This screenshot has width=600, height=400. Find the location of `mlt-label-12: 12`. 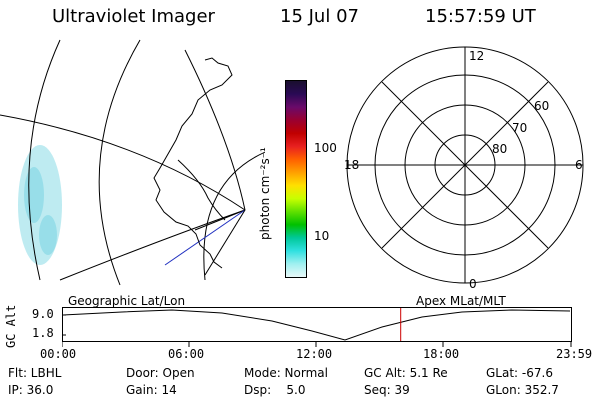

mlt-label-12: 12 is located at coordinates (476, 56).